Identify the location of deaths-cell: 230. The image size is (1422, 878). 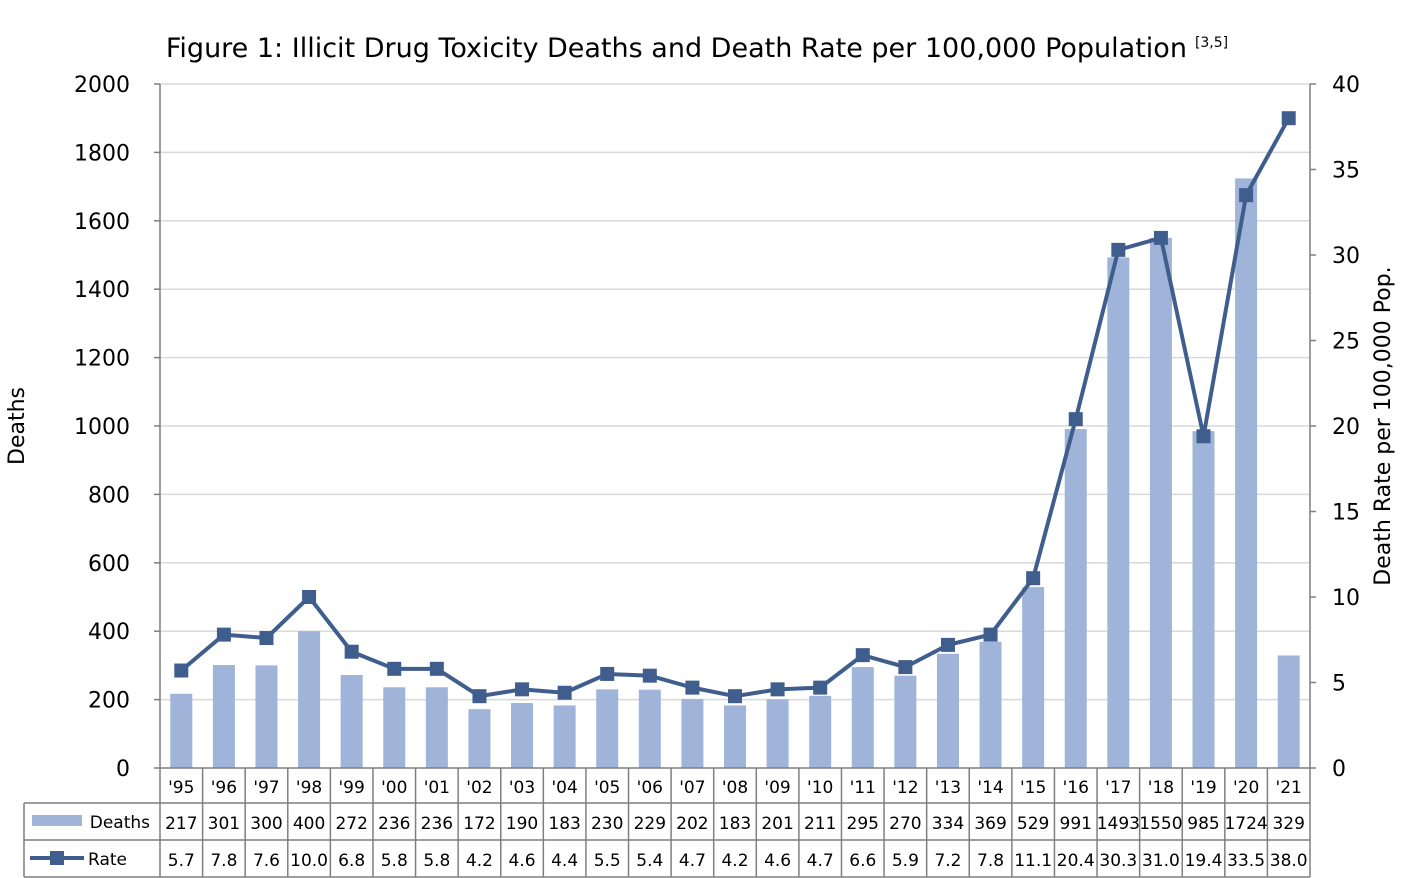
(607, 824).